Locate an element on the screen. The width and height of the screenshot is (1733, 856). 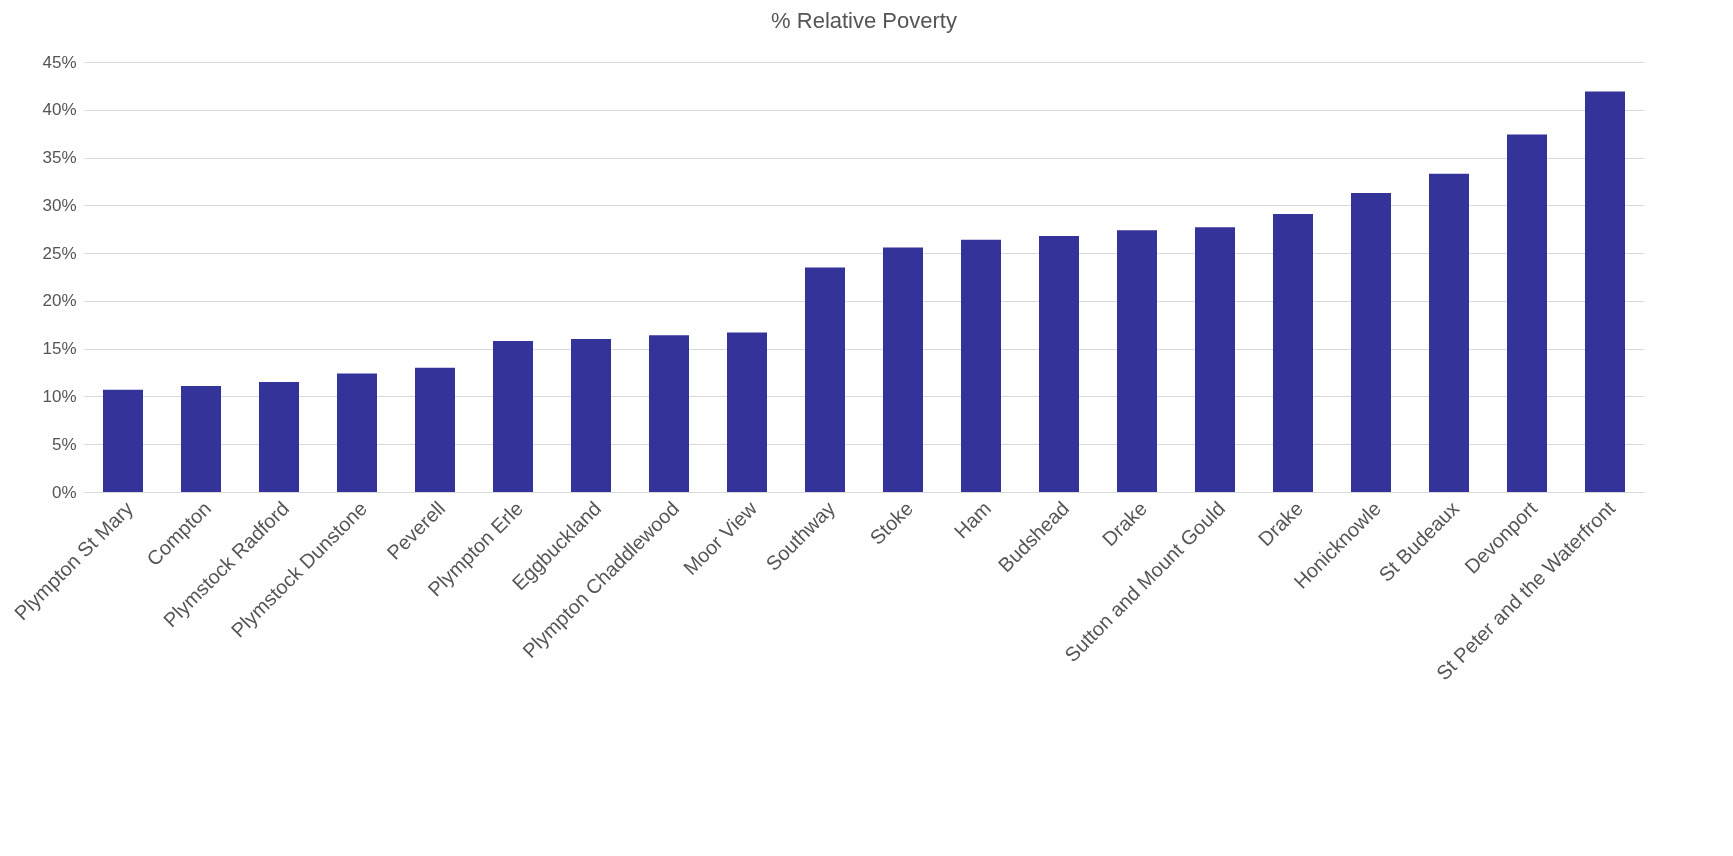
y-tick-label: 10% is located at coordinates (59, 396).